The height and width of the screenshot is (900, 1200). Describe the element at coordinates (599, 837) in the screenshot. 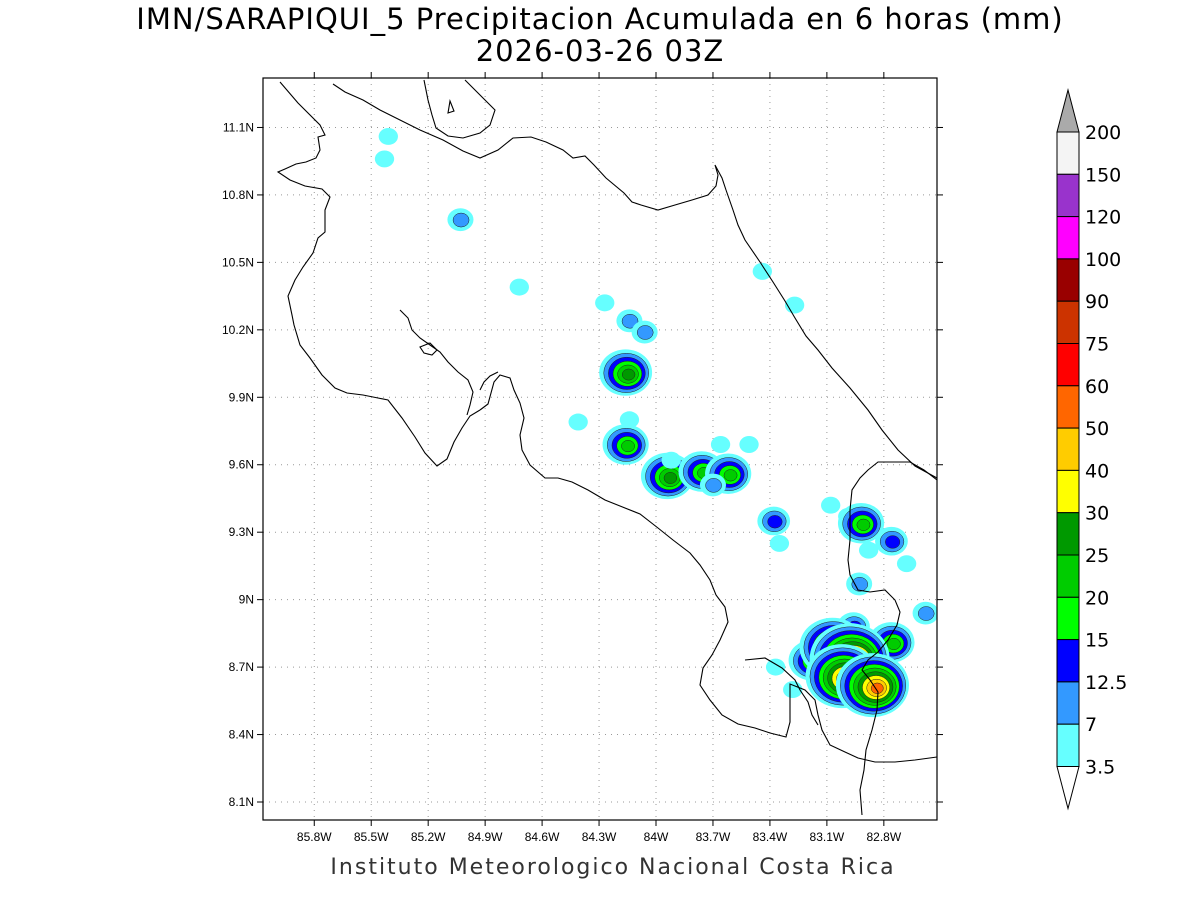

I see `lon-tick-label: 84.3W` at that location.